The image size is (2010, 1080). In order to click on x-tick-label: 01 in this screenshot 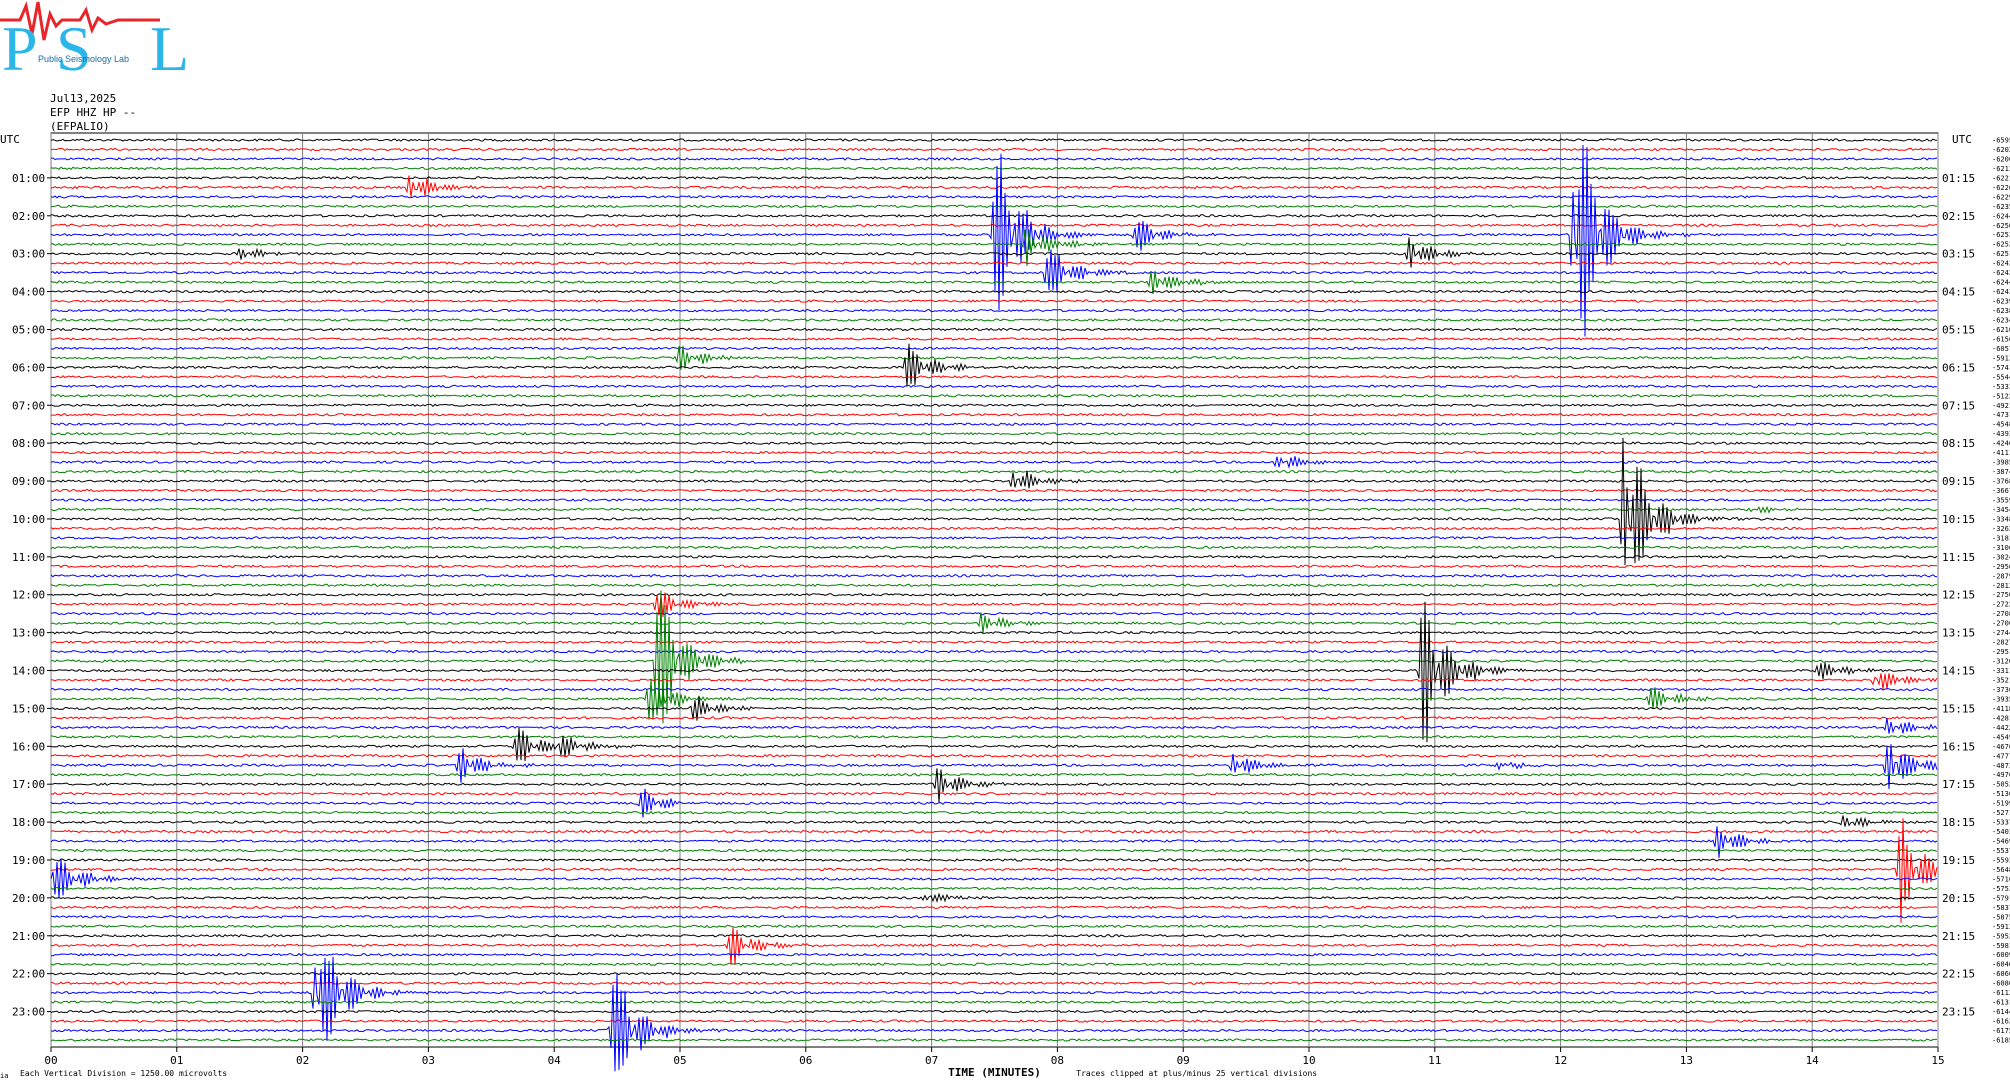, I will do `click(176, 1060)`.